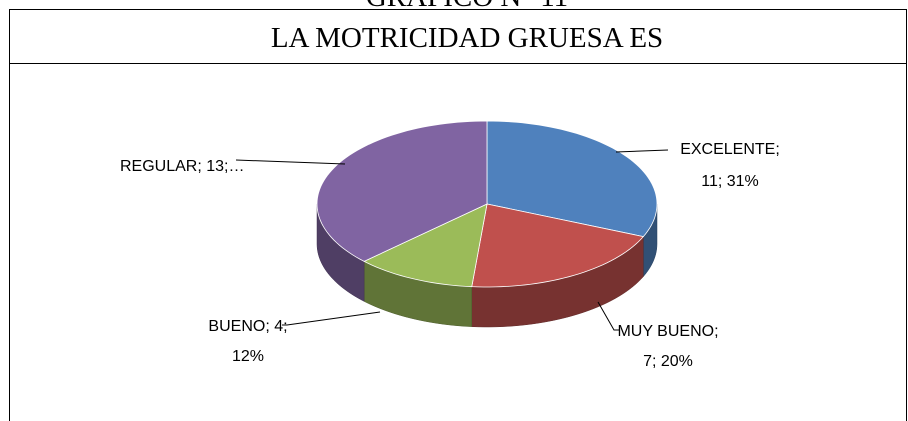 The height and width of the screenshot is (421, 908). I want to click on data-label: 11; 31%, so click(730, 181).